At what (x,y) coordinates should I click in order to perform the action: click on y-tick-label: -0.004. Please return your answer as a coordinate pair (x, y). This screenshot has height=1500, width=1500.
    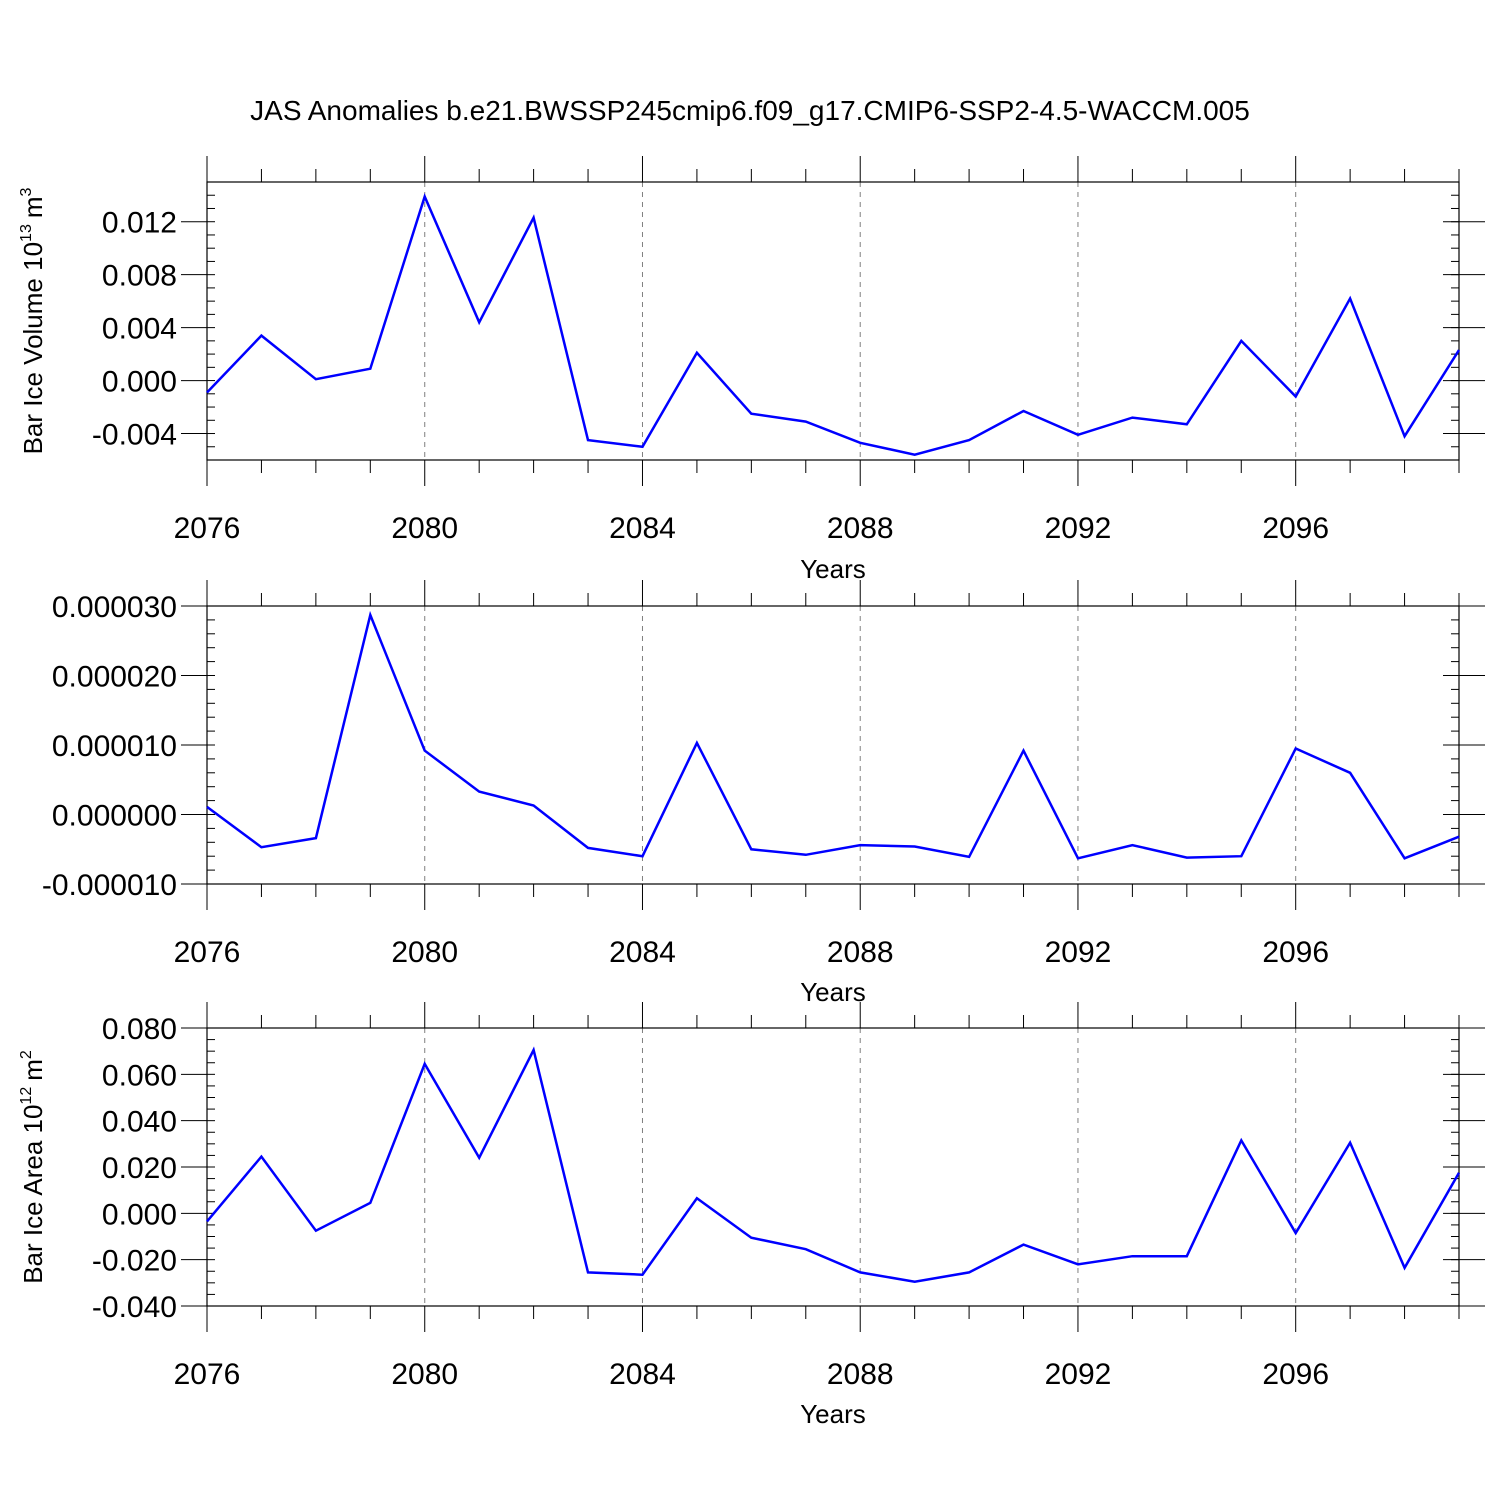
    Looking at the image, I should click on (134, 435).